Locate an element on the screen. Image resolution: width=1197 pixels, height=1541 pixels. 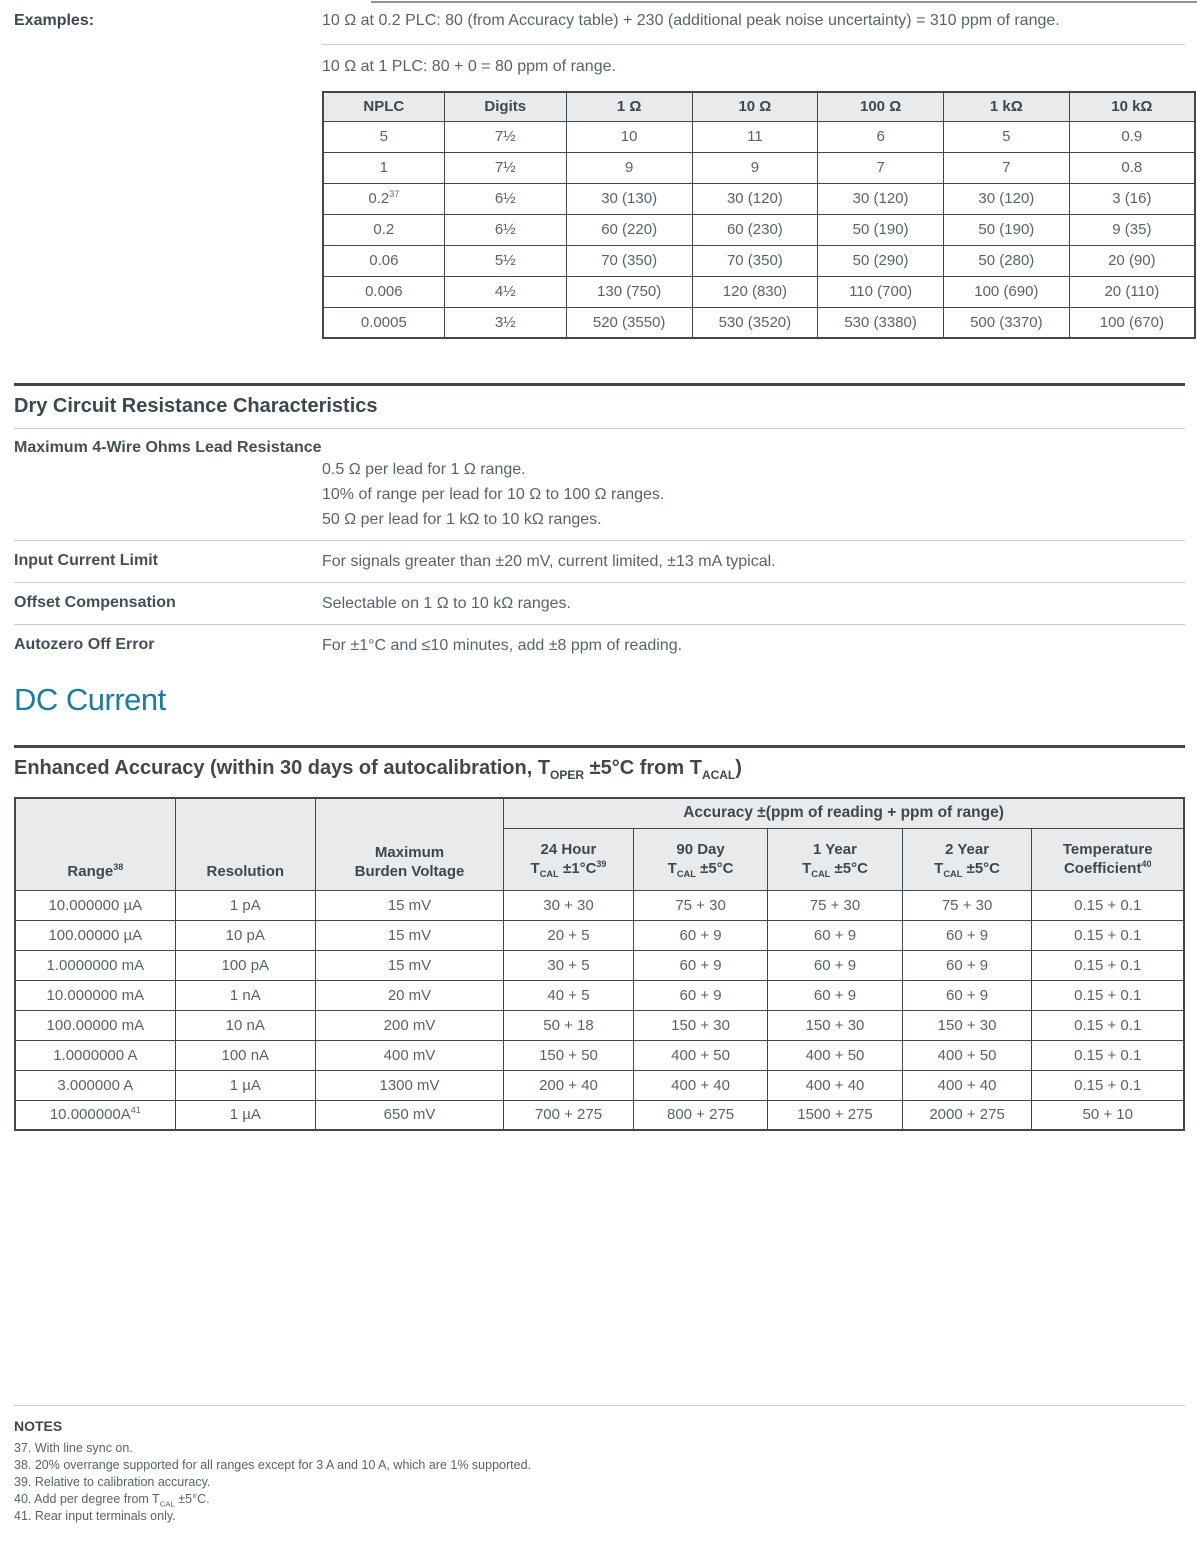
accuracy-cell: 700 + 275 is located at coordinates (568, 1115).